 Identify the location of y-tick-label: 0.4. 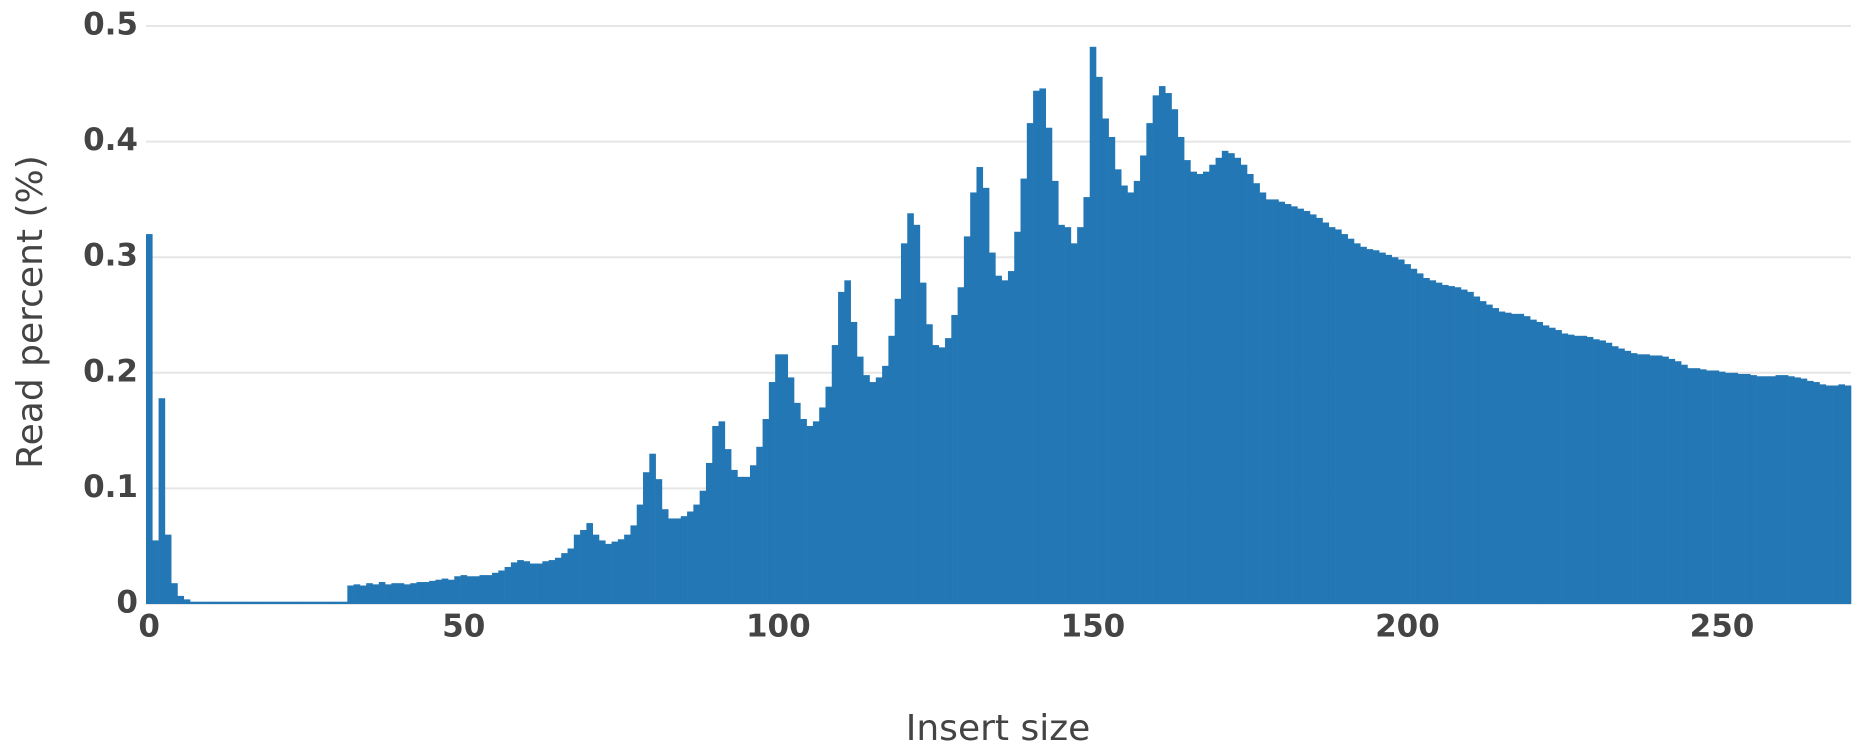
(110, 140).